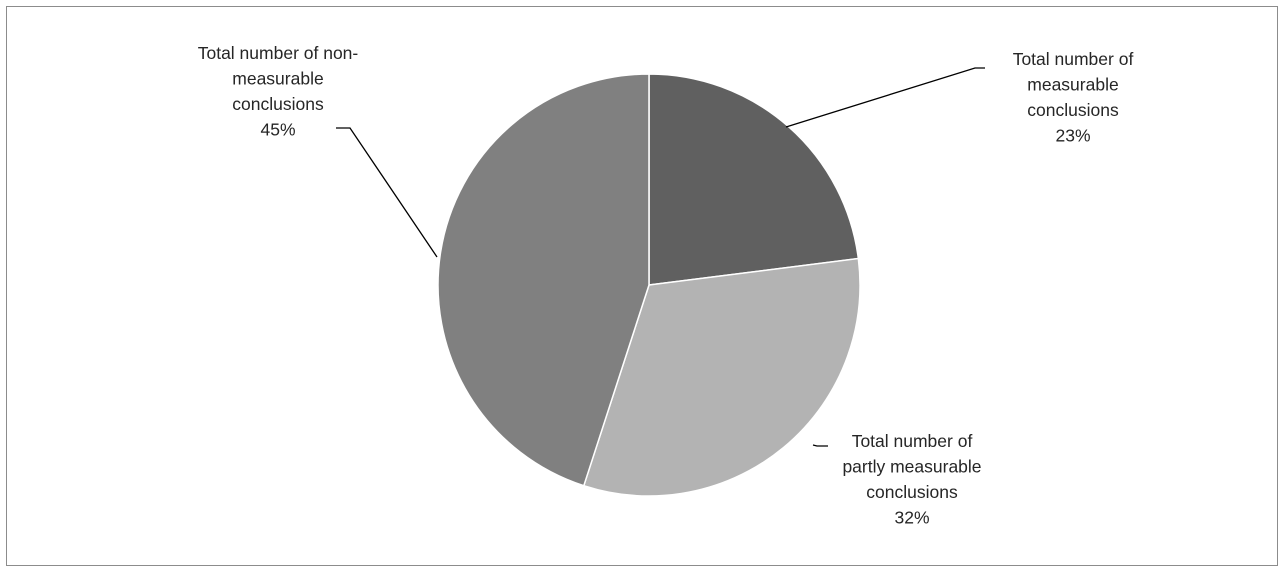 Image resolution: width=1286 pixels, height=566 pixels. What do you see at coordinates (387, 192) in the screenshot?
I see `leader-line-non-measurable` at bounding box center [387, 192].